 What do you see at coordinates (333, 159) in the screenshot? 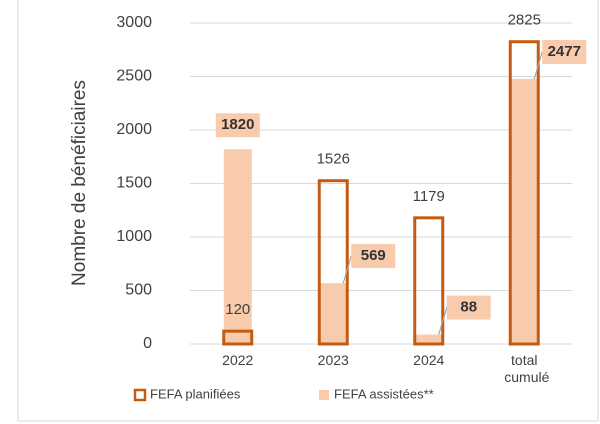
I see `data-label: 1526` at bounding box center [333, 159].